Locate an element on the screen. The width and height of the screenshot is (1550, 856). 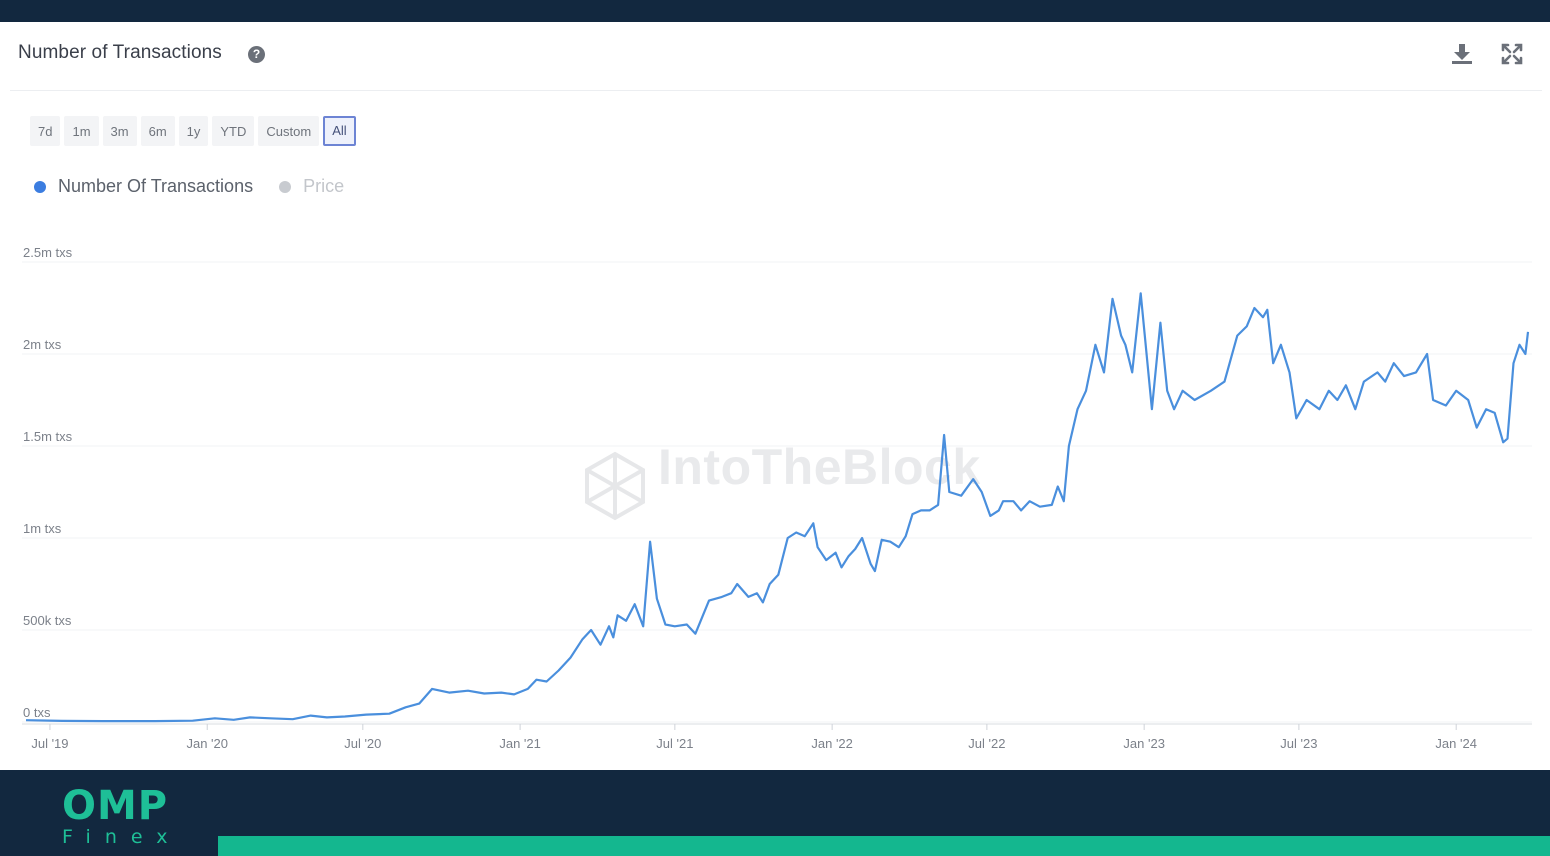
omp-finex-logo: OMP Finex is located at coordinates (121, 817).